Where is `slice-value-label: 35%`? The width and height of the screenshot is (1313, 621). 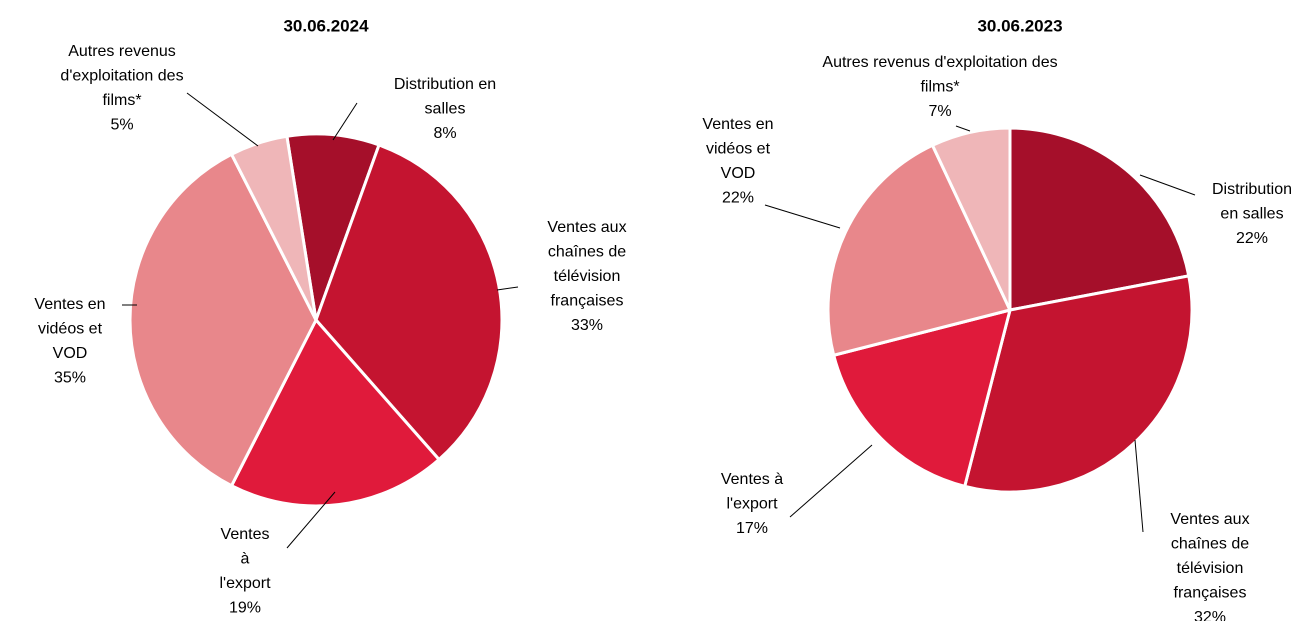
slice-value-label: 35% is located at coordinates (70, 378).